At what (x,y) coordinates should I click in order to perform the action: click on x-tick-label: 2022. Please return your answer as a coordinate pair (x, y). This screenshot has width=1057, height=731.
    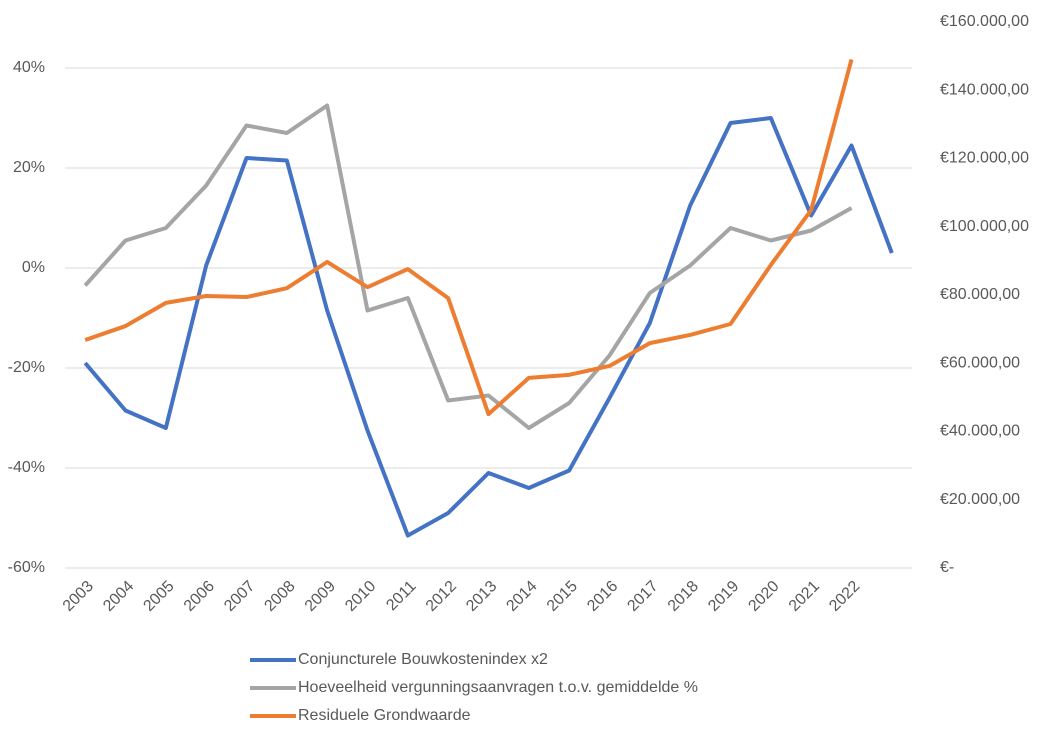
    Looking at the image, I should click on (844, 596).